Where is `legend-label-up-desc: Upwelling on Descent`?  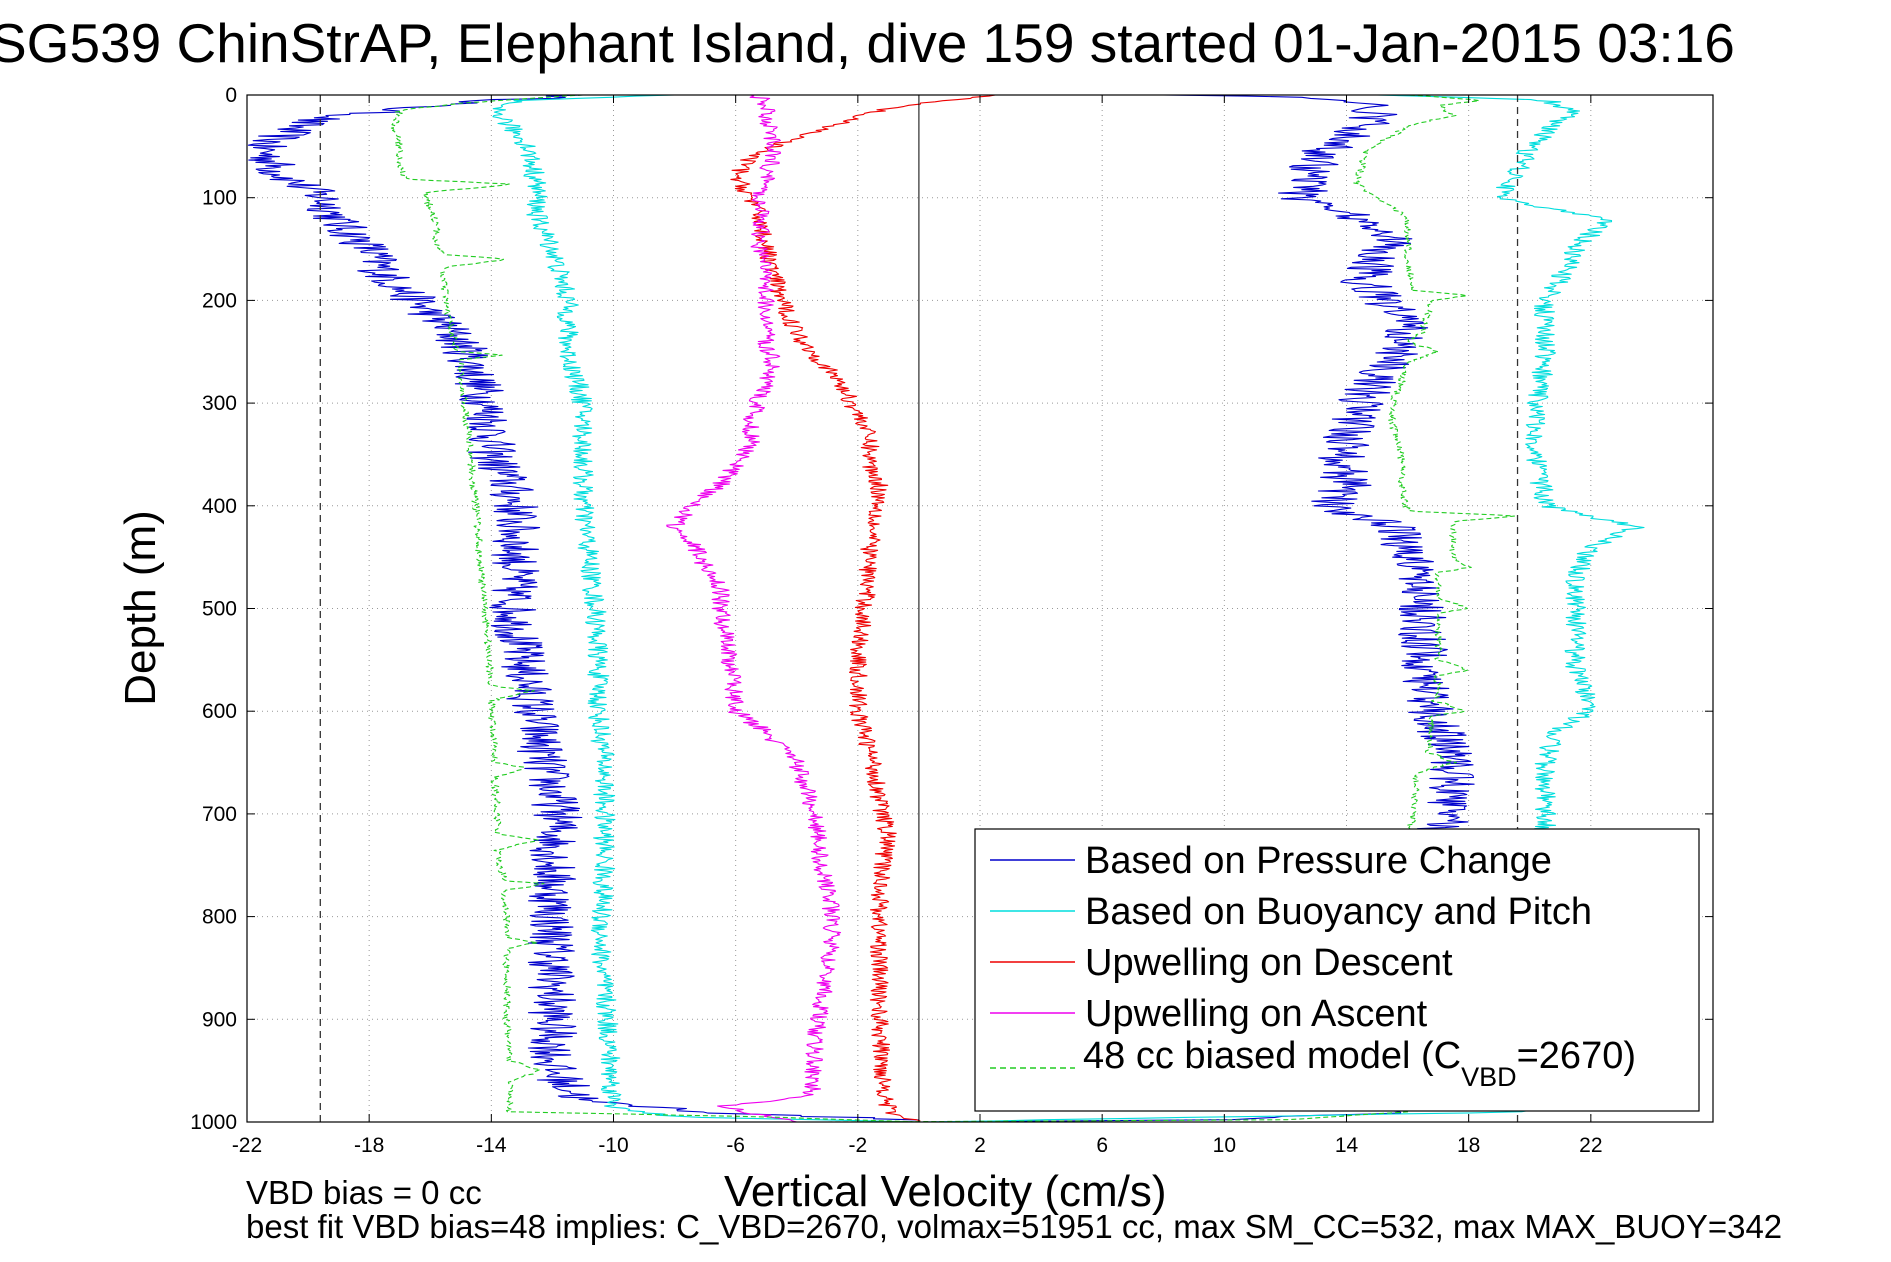 legend-label-up-desc: Upwelling on Descent is located at coordinates (1269, 963).